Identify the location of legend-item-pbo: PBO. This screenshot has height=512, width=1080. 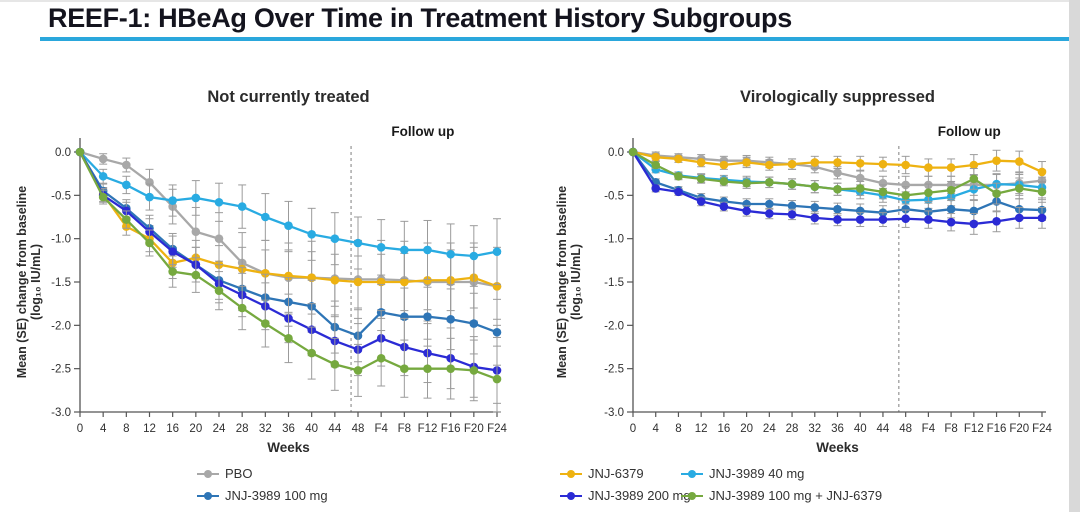
(224, 473).